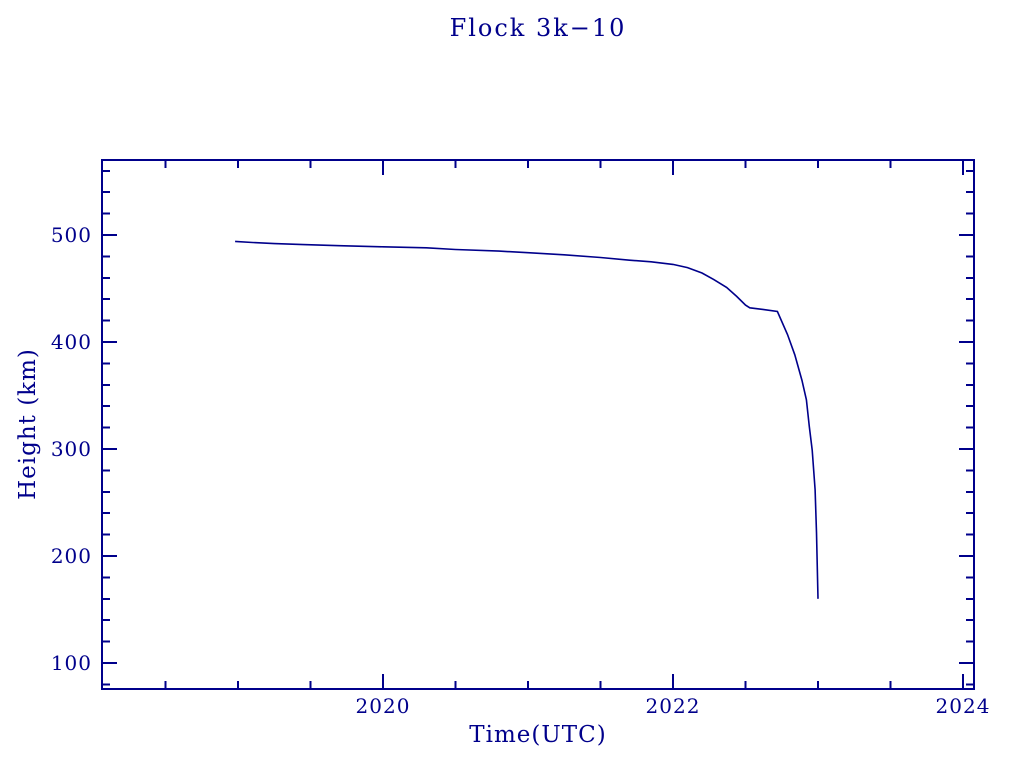  What do you see at coordinates (963, 706) in the screenshot?
I see `x-tick-label: 2024` at bounding box center [963, 706].